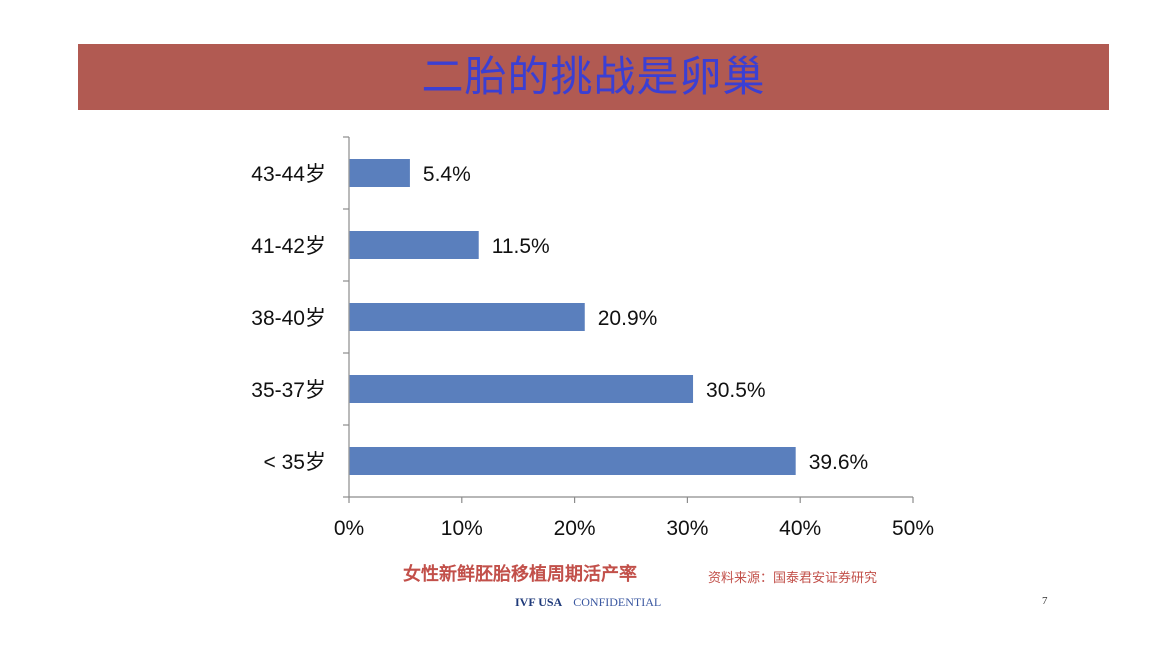 The width and height of the screenshot is (1175, 663). I want to click on category-label: 43-44岁, so click(288, 174).